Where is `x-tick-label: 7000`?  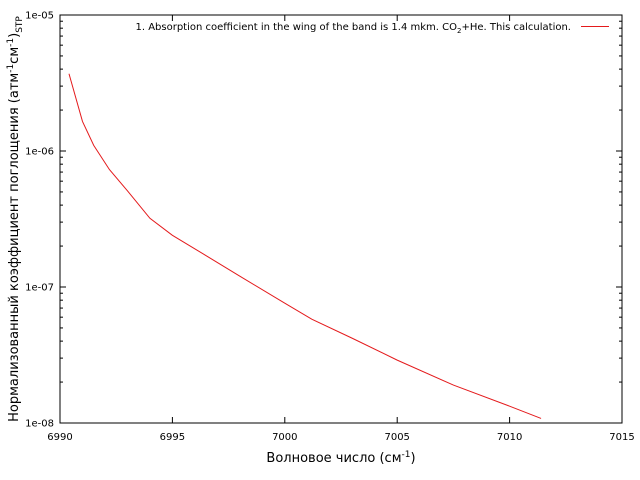
x-tick-label: 7000 is located at coordinates (284, 437).